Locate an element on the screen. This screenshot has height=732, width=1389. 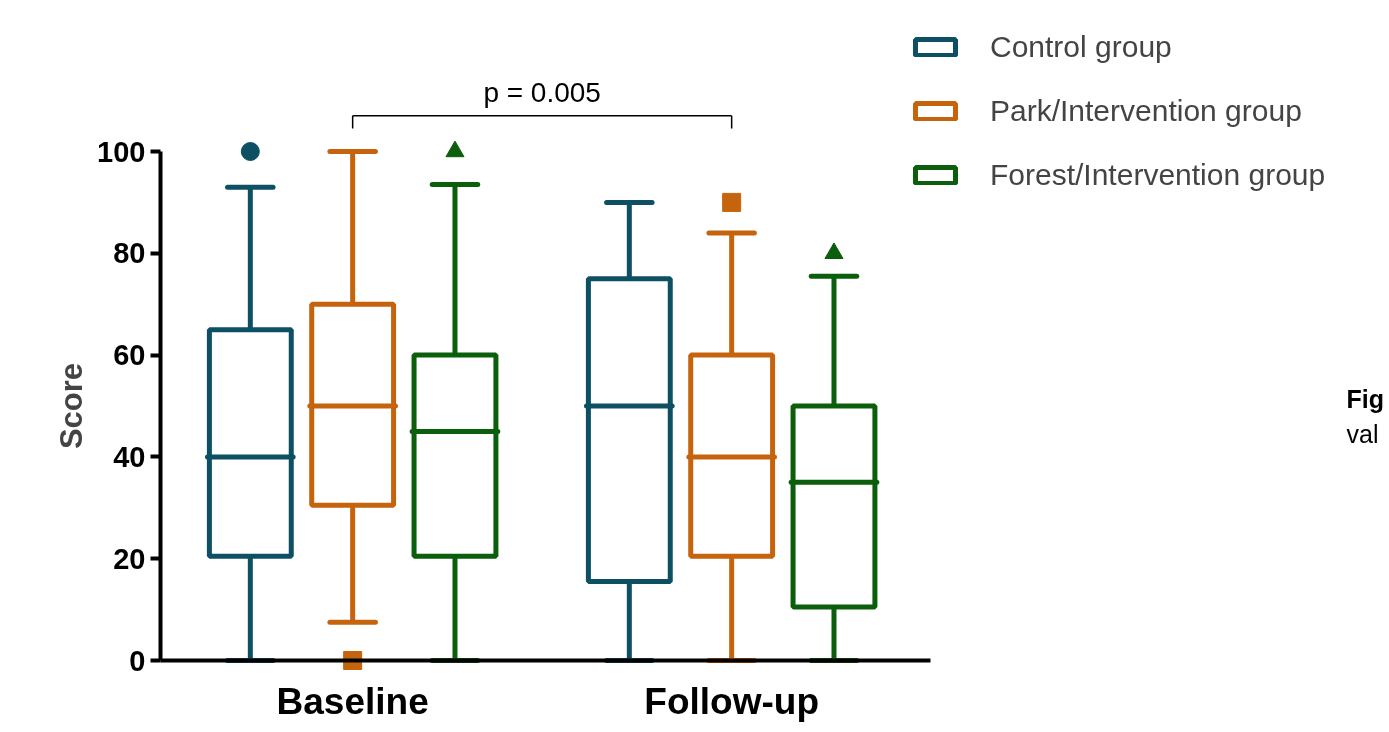
y-axis-title: Score is located at coordinates (72, 406).